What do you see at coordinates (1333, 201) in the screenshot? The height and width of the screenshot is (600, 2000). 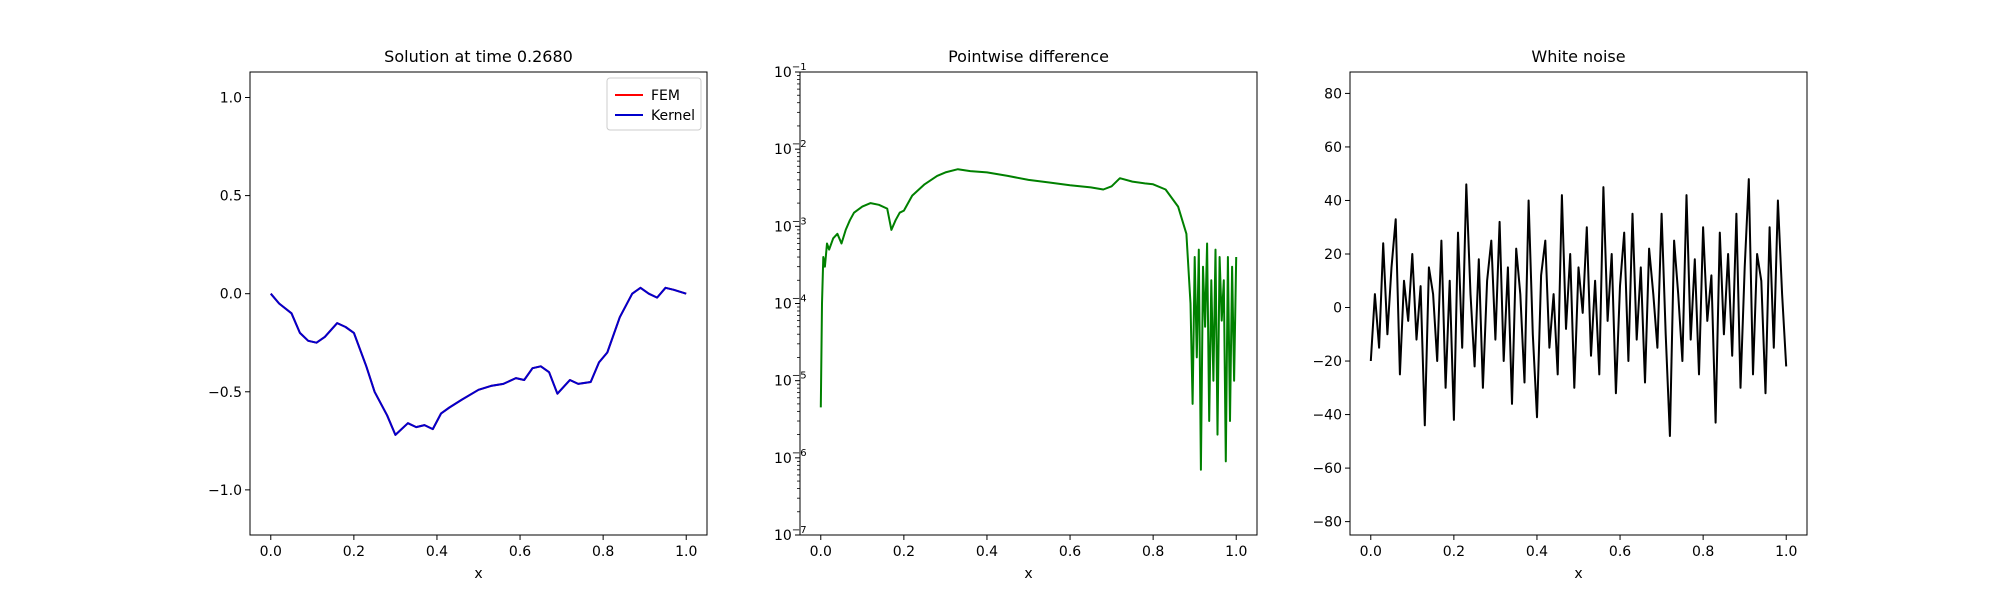 I see `y-tick-label: 40` at bounding box center [1333, 201].